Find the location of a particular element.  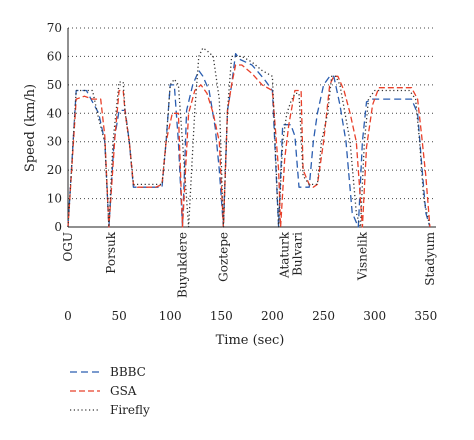

x-tick-label: 0 is located at coordinates (68, 316).